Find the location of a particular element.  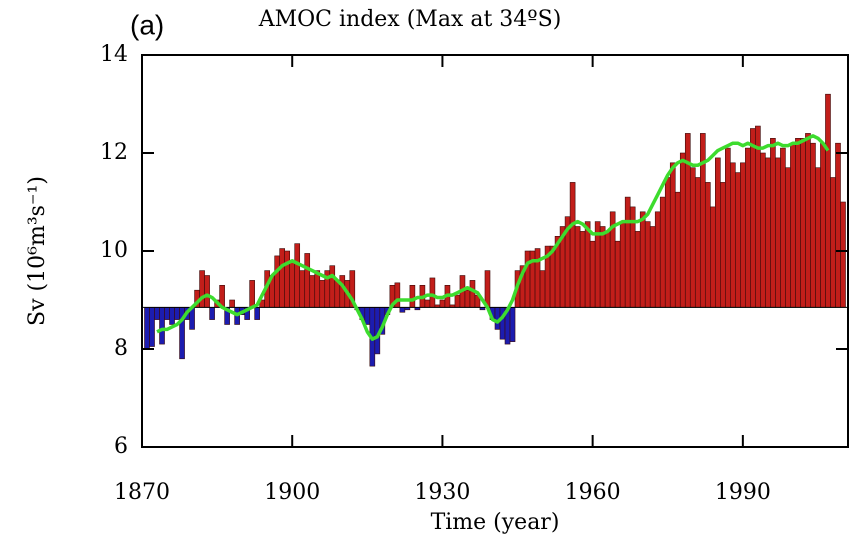

y-tick-label: 14 is located at coordinates (114, 54).